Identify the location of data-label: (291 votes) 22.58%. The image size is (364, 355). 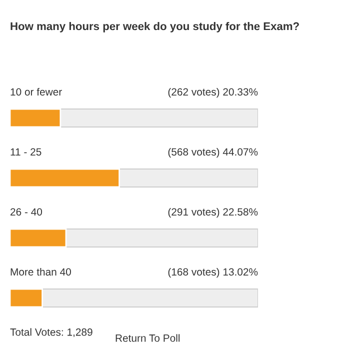
(213, 213).